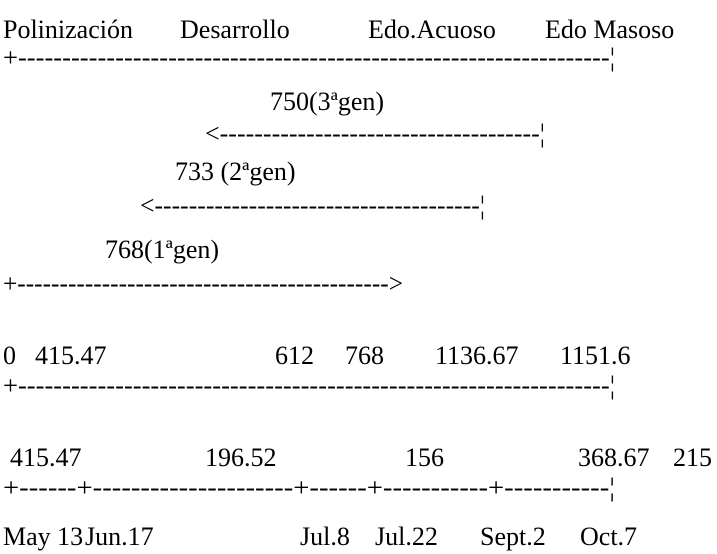 This screenshot has width=717, height=554. What do you see at coordinates (119, 536) in the screenshot?
I see `date-label: Jun.17` at bounding box center [119, 536].